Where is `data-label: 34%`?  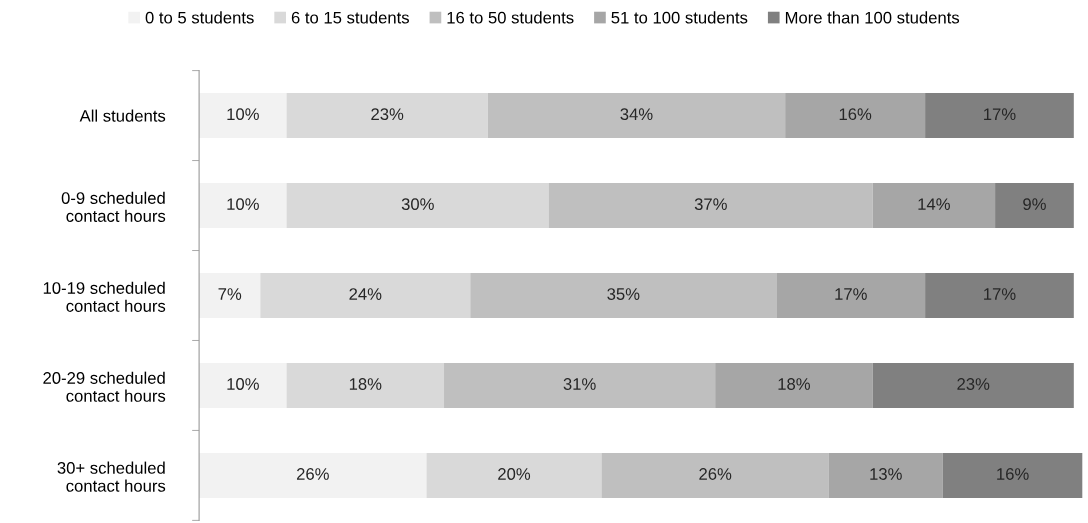
data-label: 34% is located at coordinates (636, 114).